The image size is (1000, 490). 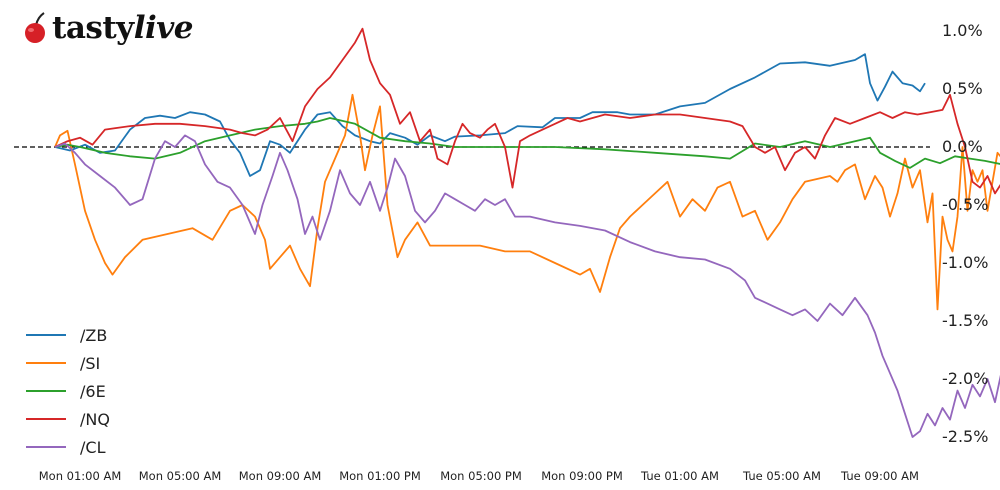 I want to click on y-tick-label: 1.0%, so click(x=962, y=30).